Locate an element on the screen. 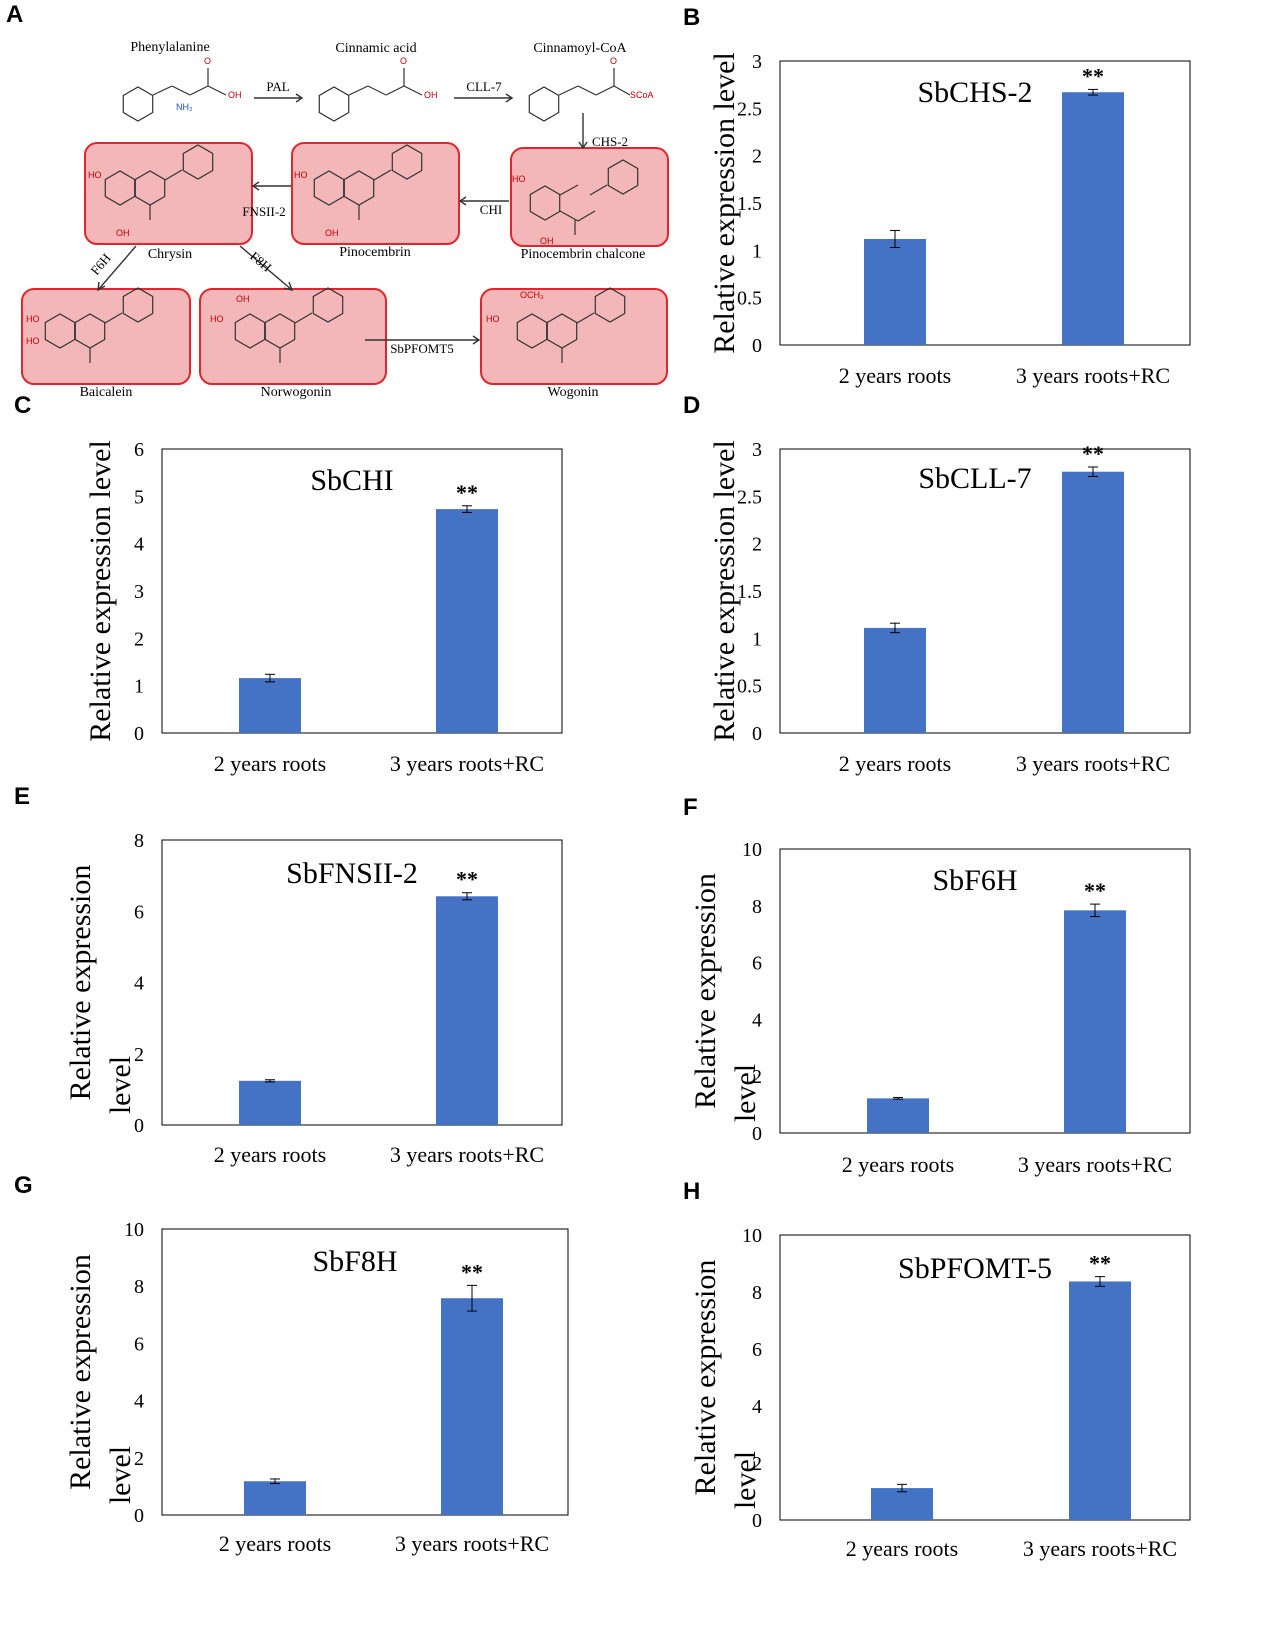 The height and width of the screenshot is (1634, 1261). compound-phenylalanine: Phenylalanine is located at coordinates (169, 47).